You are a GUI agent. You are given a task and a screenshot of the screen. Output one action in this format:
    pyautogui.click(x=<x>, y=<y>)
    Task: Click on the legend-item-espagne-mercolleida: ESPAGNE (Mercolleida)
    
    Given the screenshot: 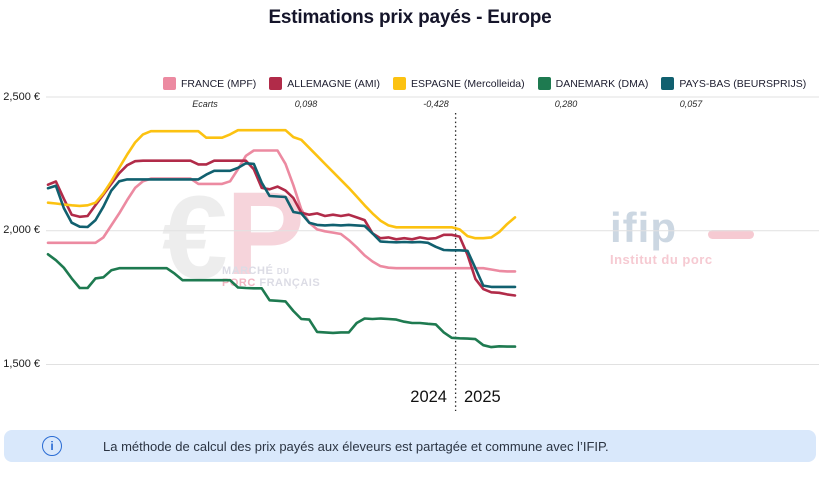 What is the action you would take?
    pyautogui.click(x=459, y=83)
    